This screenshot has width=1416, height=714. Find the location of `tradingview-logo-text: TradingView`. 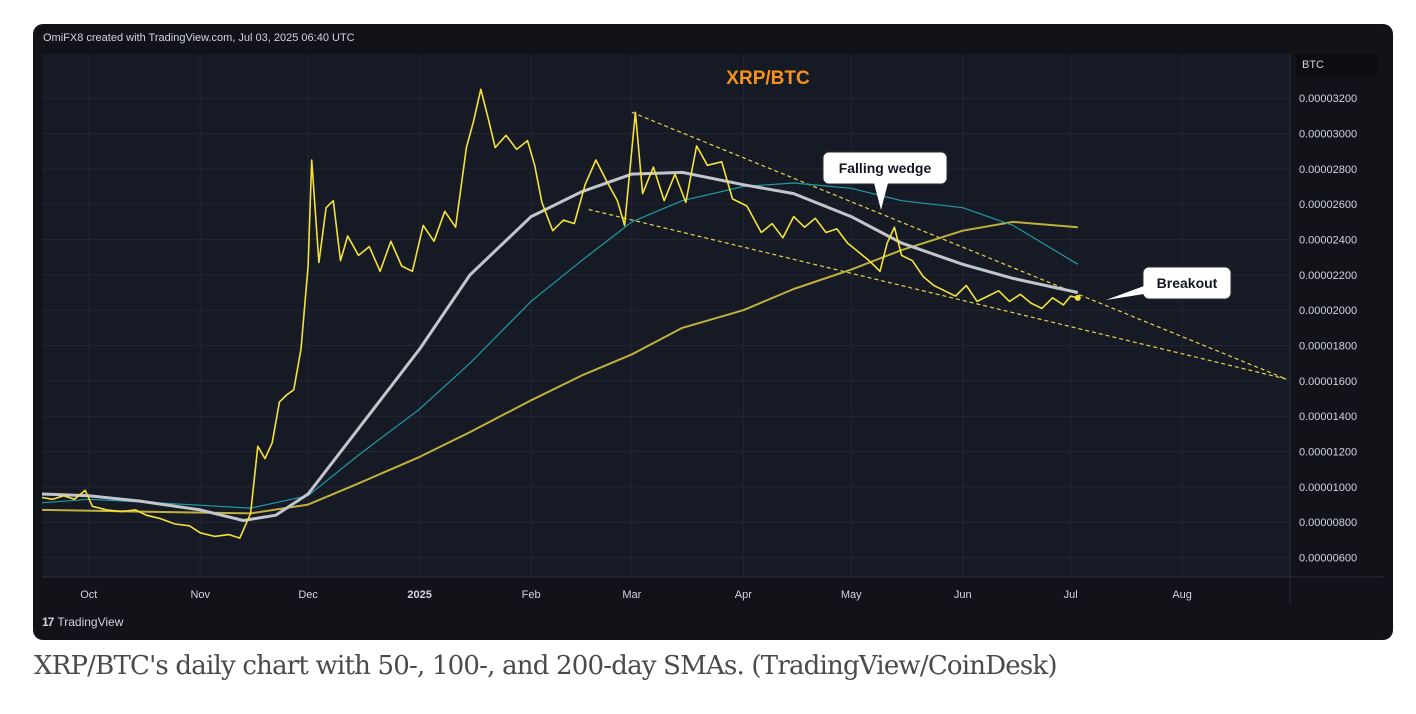

tradingview-logo-text: TradingView is located at coordinates (90, 622).